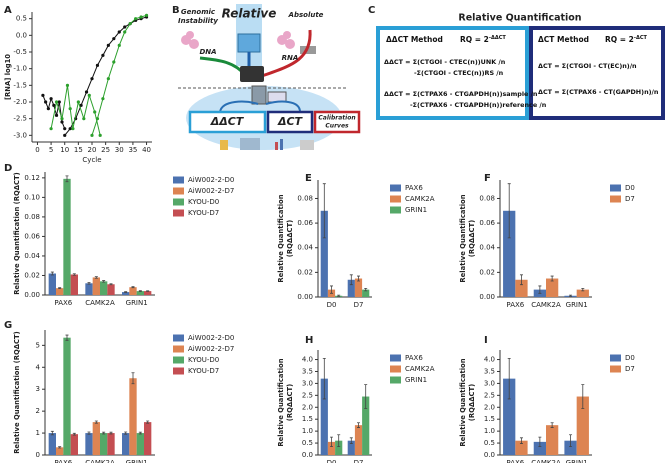 The width and height of the screenshot is (669, 463). I want to click on y-tick-label: 0.06, so click(305, 223).